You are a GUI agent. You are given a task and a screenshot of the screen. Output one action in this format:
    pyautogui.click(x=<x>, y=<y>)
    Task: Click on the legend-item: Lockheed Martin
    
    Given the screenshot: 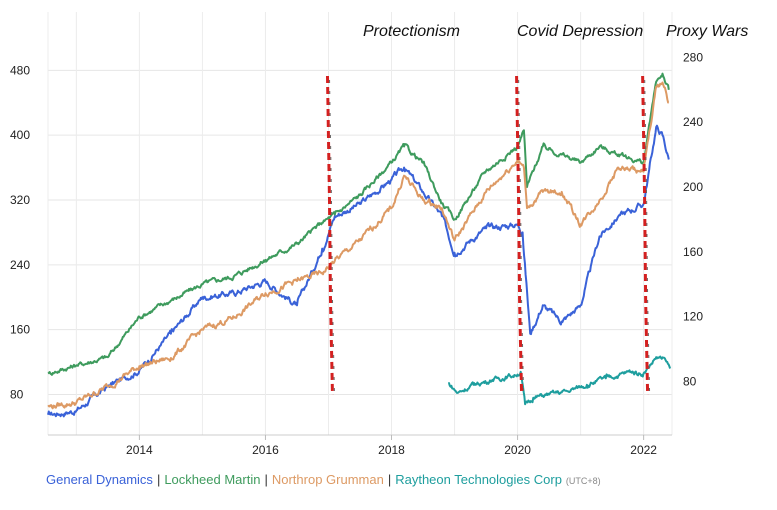 What is the action you would take?
    pyautogui.click(x=212, y=479)
    